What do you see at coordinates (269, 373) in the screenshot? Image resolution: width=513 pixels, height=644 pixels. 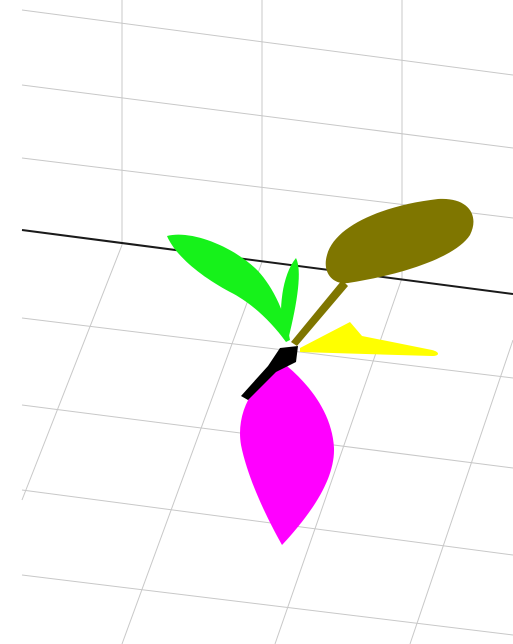 I see `stem-black-segment` at bounding box center [269, 373].